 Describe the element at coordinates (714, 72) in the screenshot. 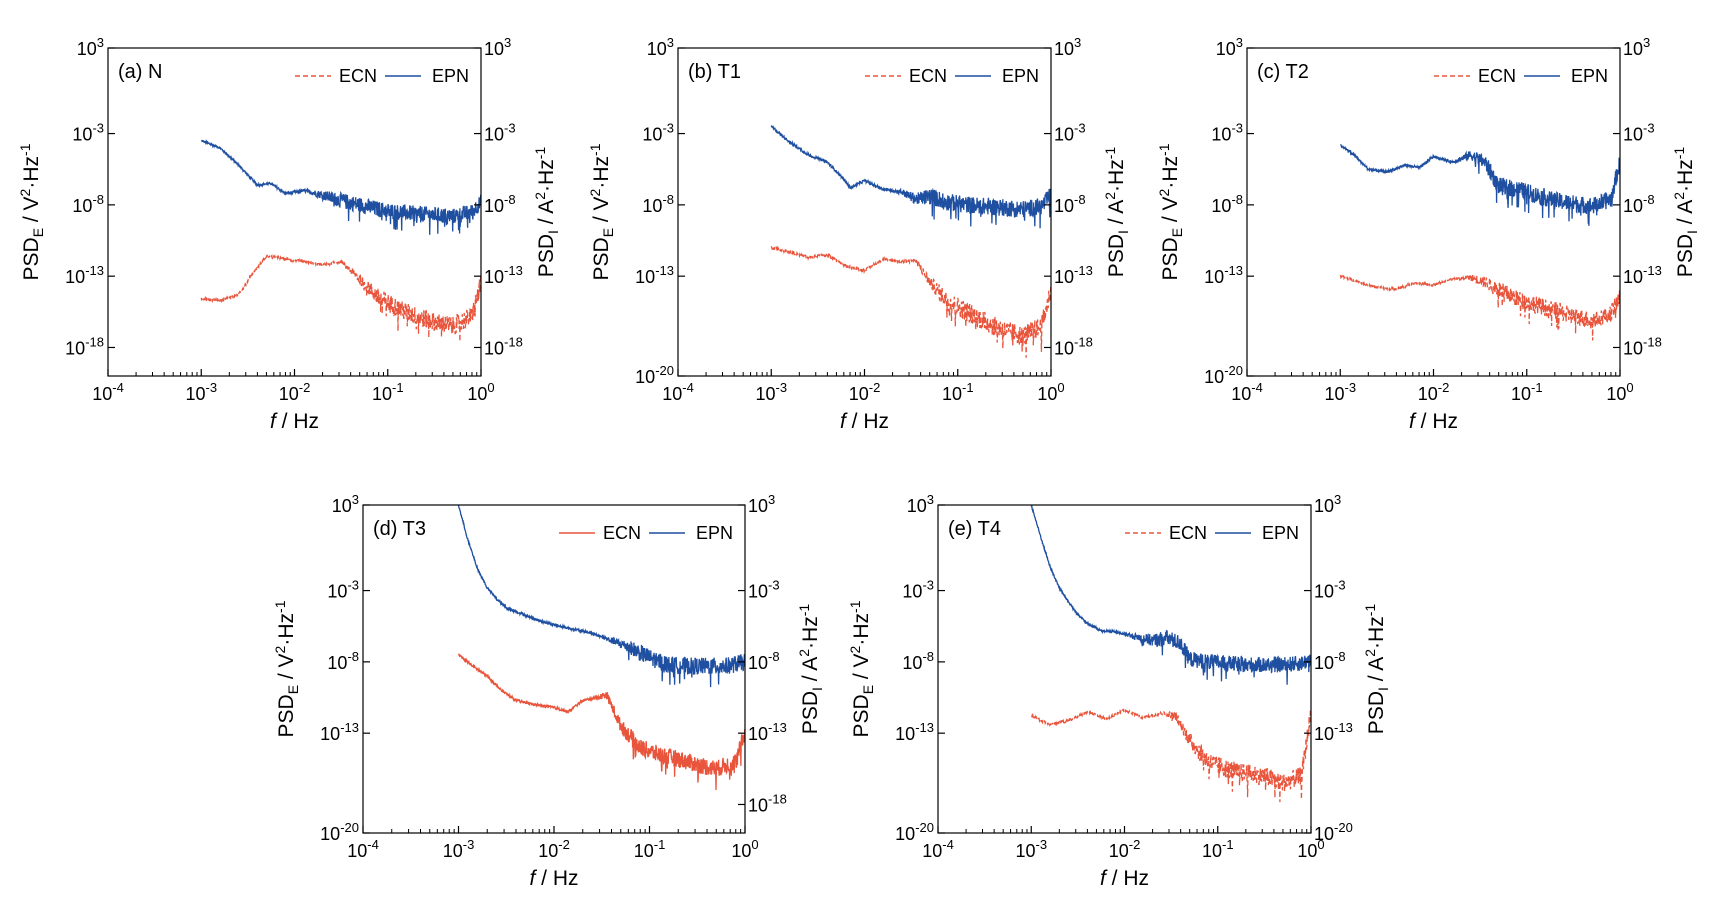

I see `panel-label: (b) T1` at that location.